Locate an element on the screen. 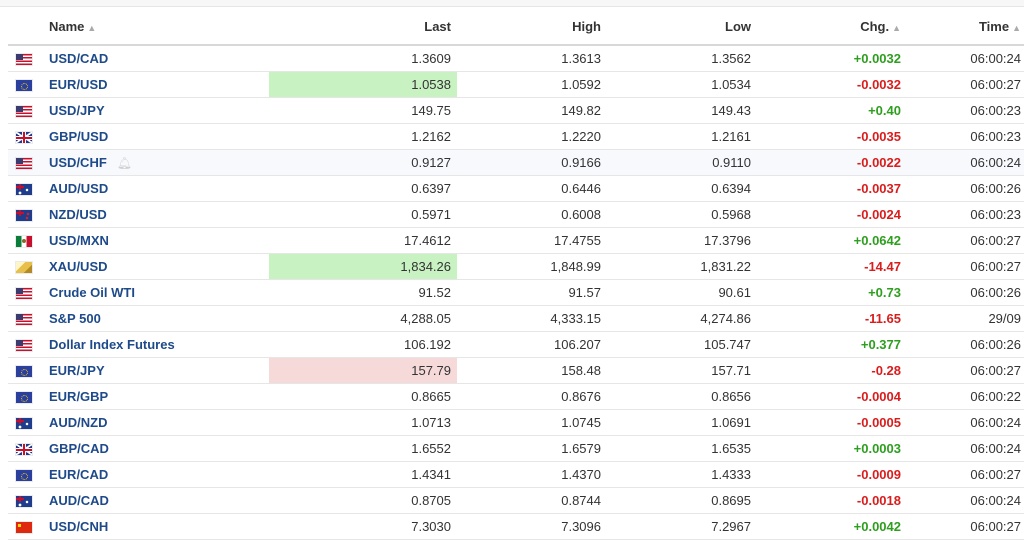 Image resolution: width=1024 pixels, height=540 pixels. top-border is located at coordinates (512, 3).